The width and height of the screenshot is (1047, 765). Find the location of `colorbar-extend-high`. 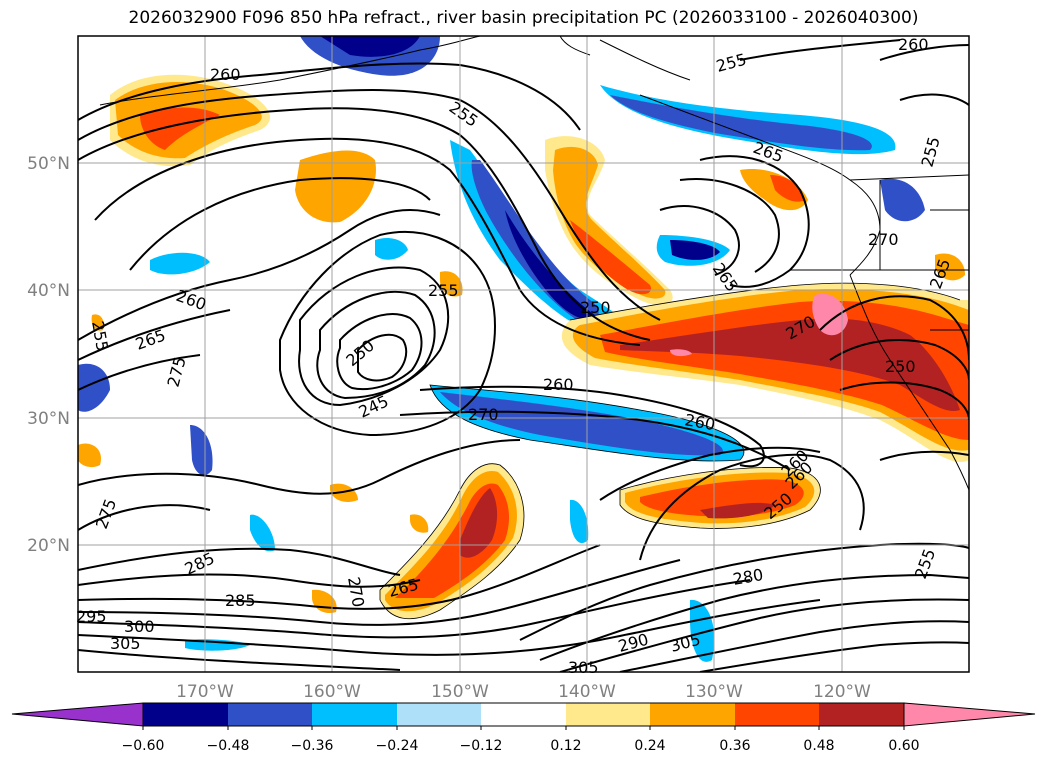

colorbar-extend-high is located at coordinates (969, 714).